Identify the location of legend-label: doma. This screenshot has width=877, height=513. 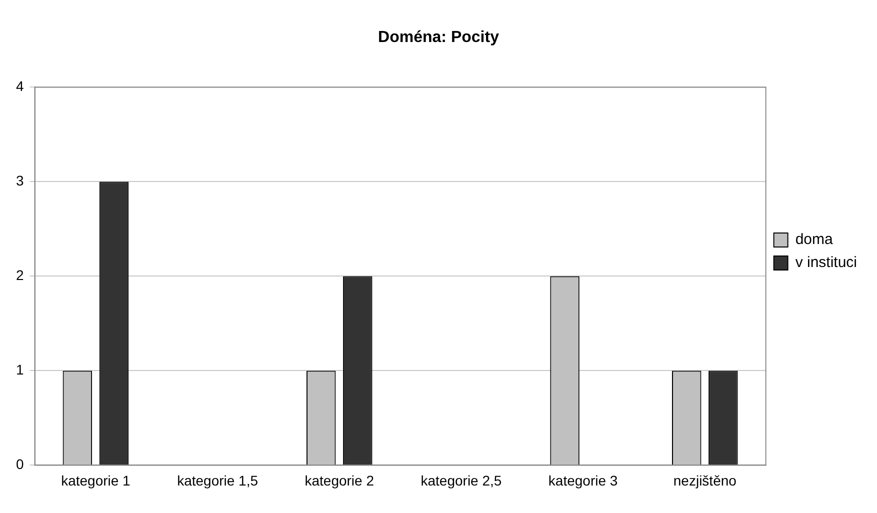
(814, 239).